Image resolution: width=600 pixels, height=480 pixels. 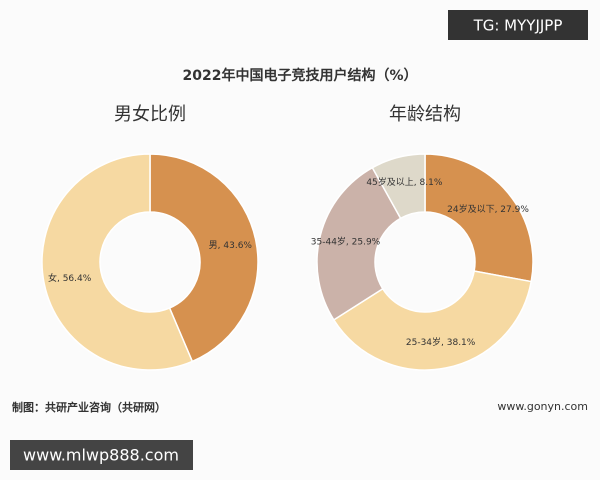 I want to click on logo-text: www.gonyn.com, so click(x=542, y=406).